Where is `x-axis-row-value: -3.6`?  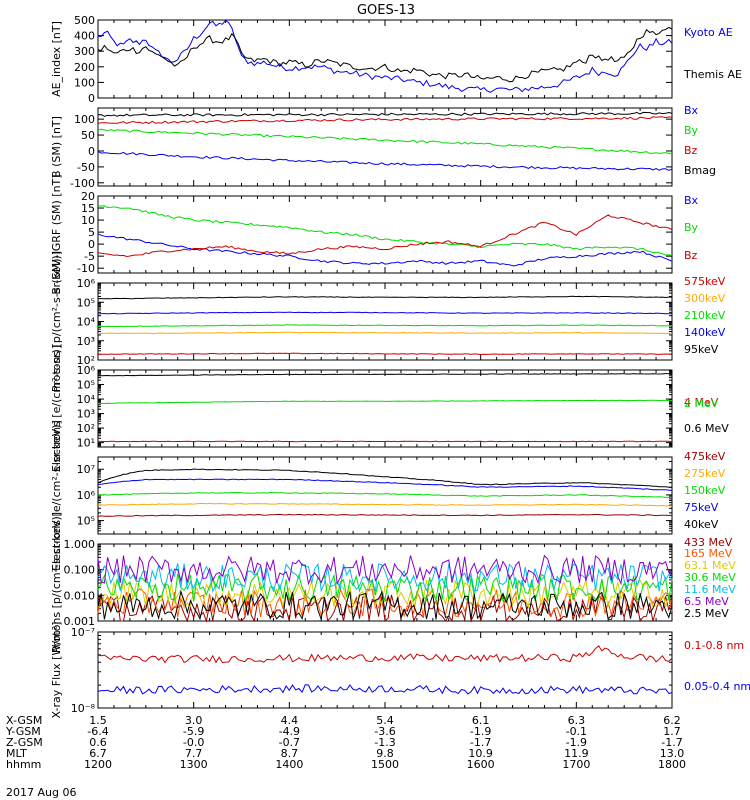
x-axis-row-value: -3.6 is located at coordinates (384, 731).